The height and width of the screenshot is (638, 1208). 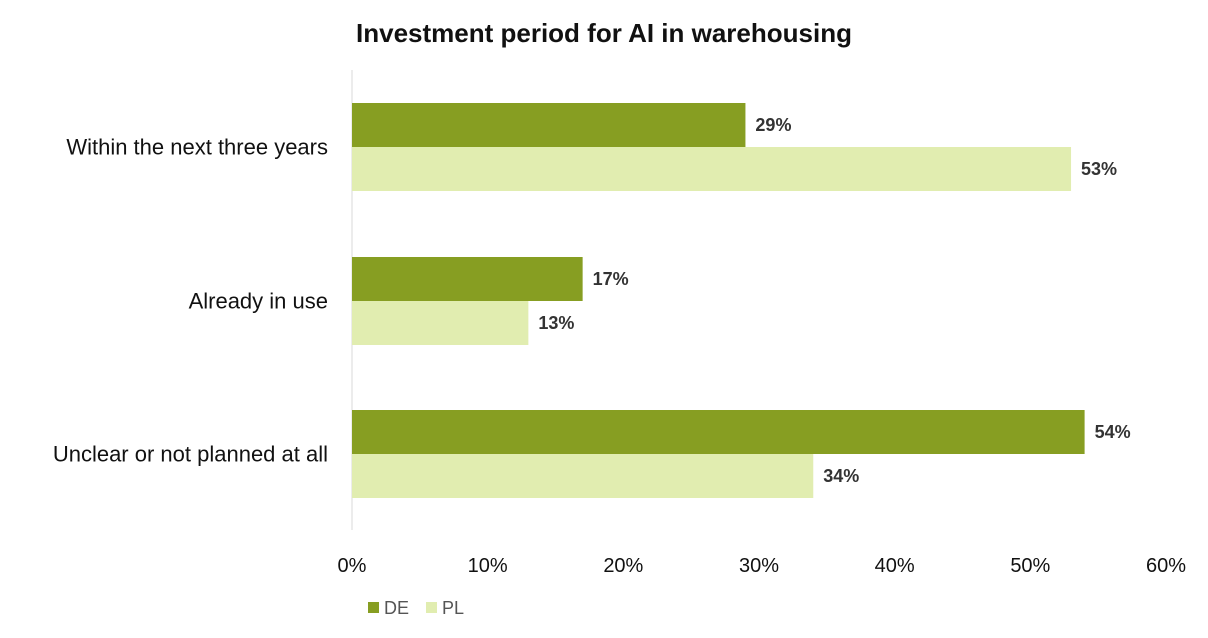 I want to click on category-label: Within the next three years, so click(x=197, y=147).